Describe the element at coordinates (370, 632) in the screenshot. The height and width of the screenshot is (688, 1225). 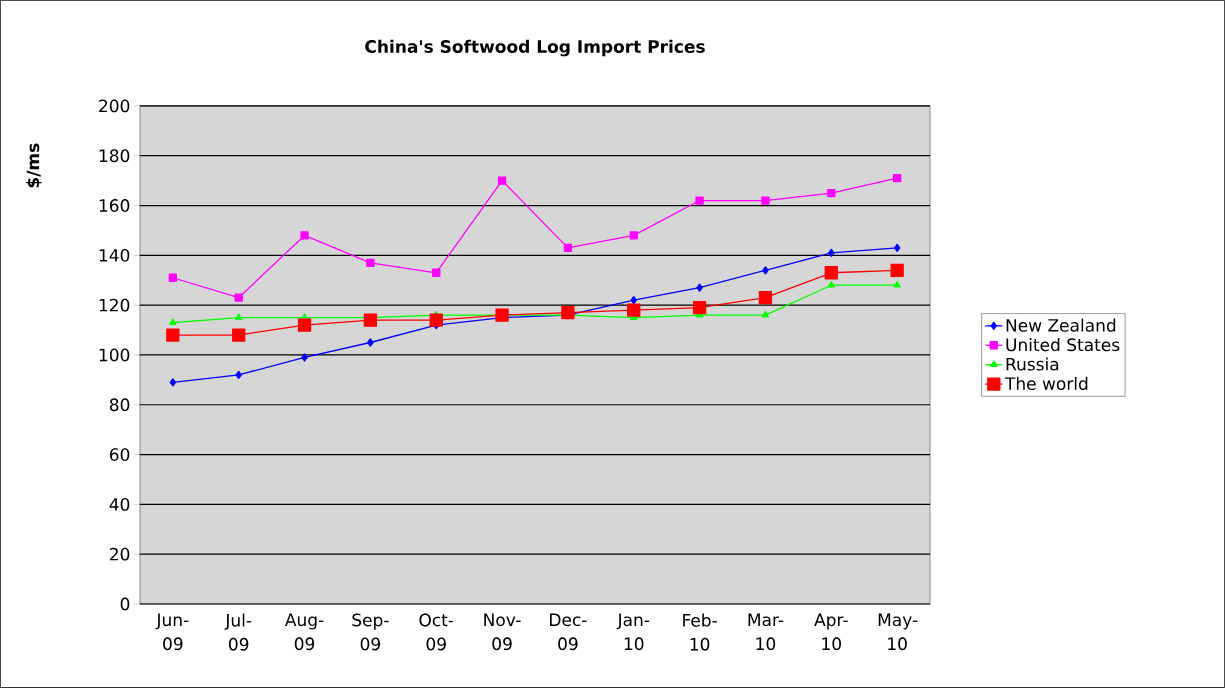
I see `x-tick-label: Sep-09` at that location.